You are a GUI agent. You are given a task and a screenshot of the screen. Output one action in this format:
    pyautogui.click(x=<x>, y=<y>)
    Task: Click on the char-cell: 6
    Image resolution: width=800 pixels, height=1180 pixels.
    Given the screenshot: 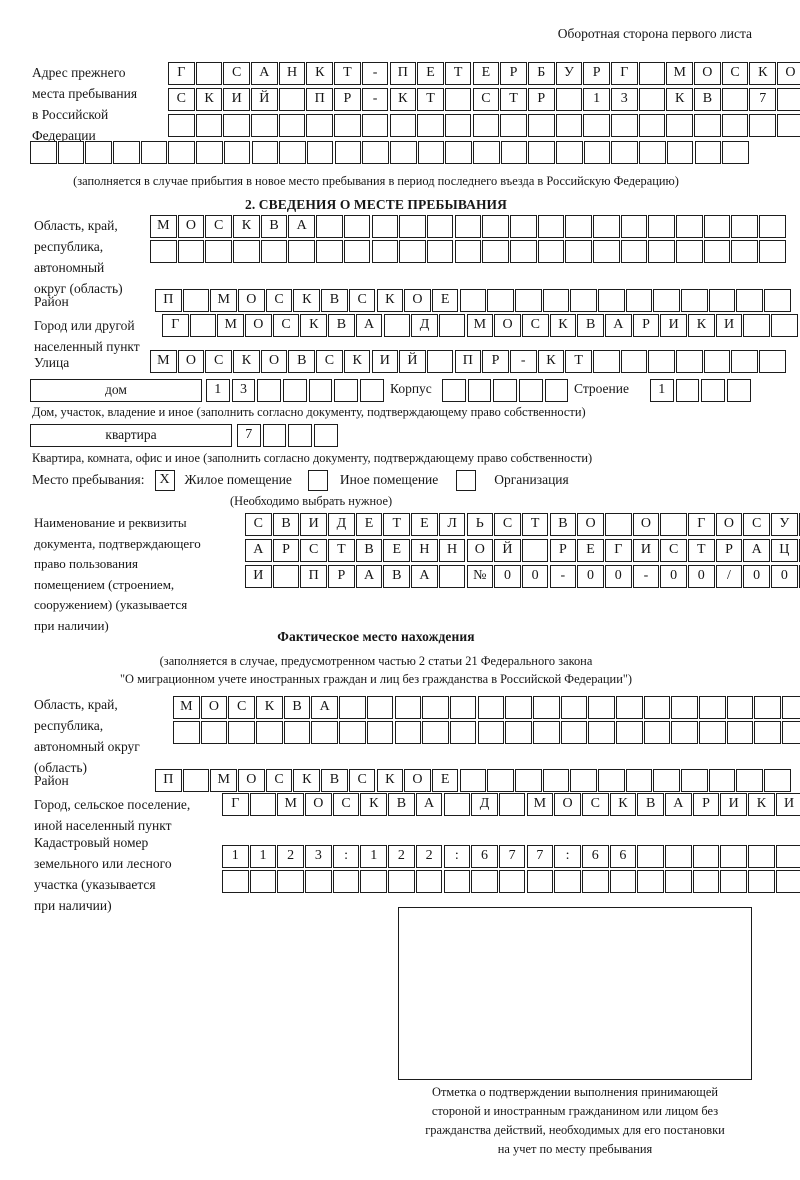 What is the action you would take?
    pyautogui.click(x=484, y=856)
    